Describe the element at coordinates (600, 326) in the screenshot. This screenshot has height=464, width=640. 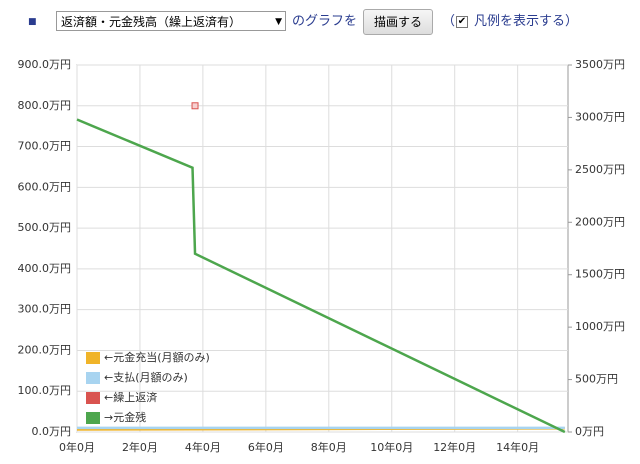
I see `y2-tick-label: 1000万円` at that location.